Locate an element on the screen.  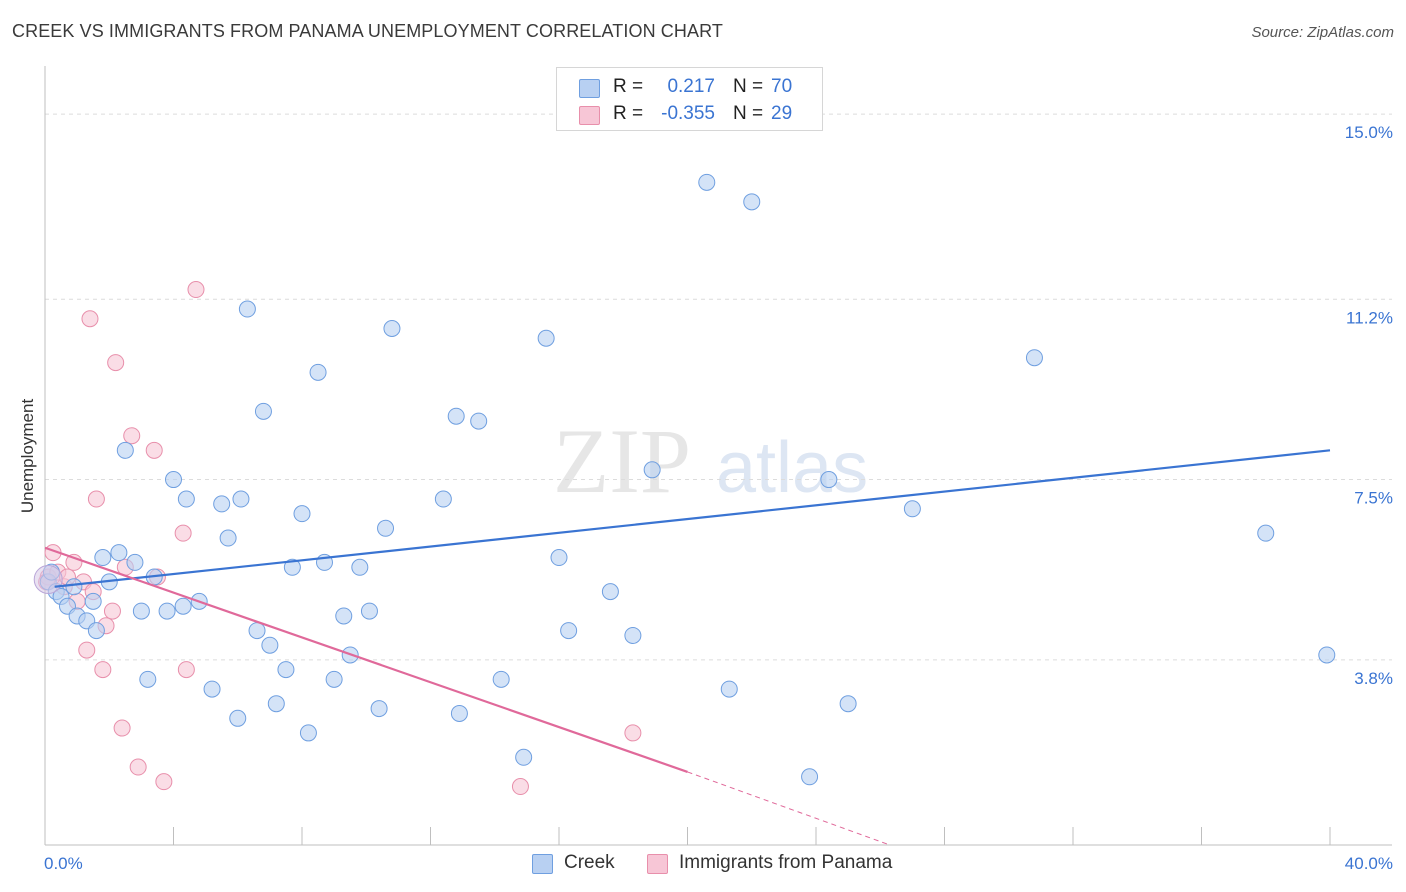
watermark-zip: ZIP is located at coordinates (622, 461).